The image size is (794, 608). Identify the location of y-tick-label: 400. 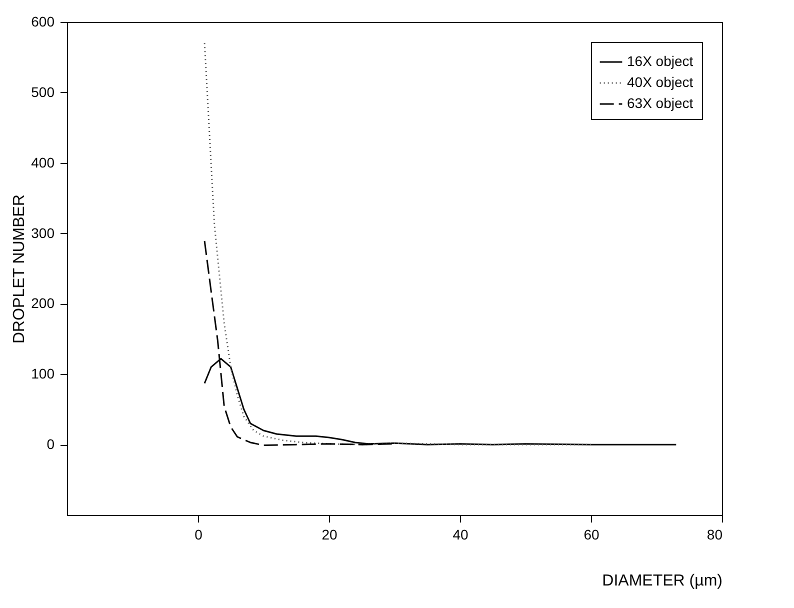
(43, 162).